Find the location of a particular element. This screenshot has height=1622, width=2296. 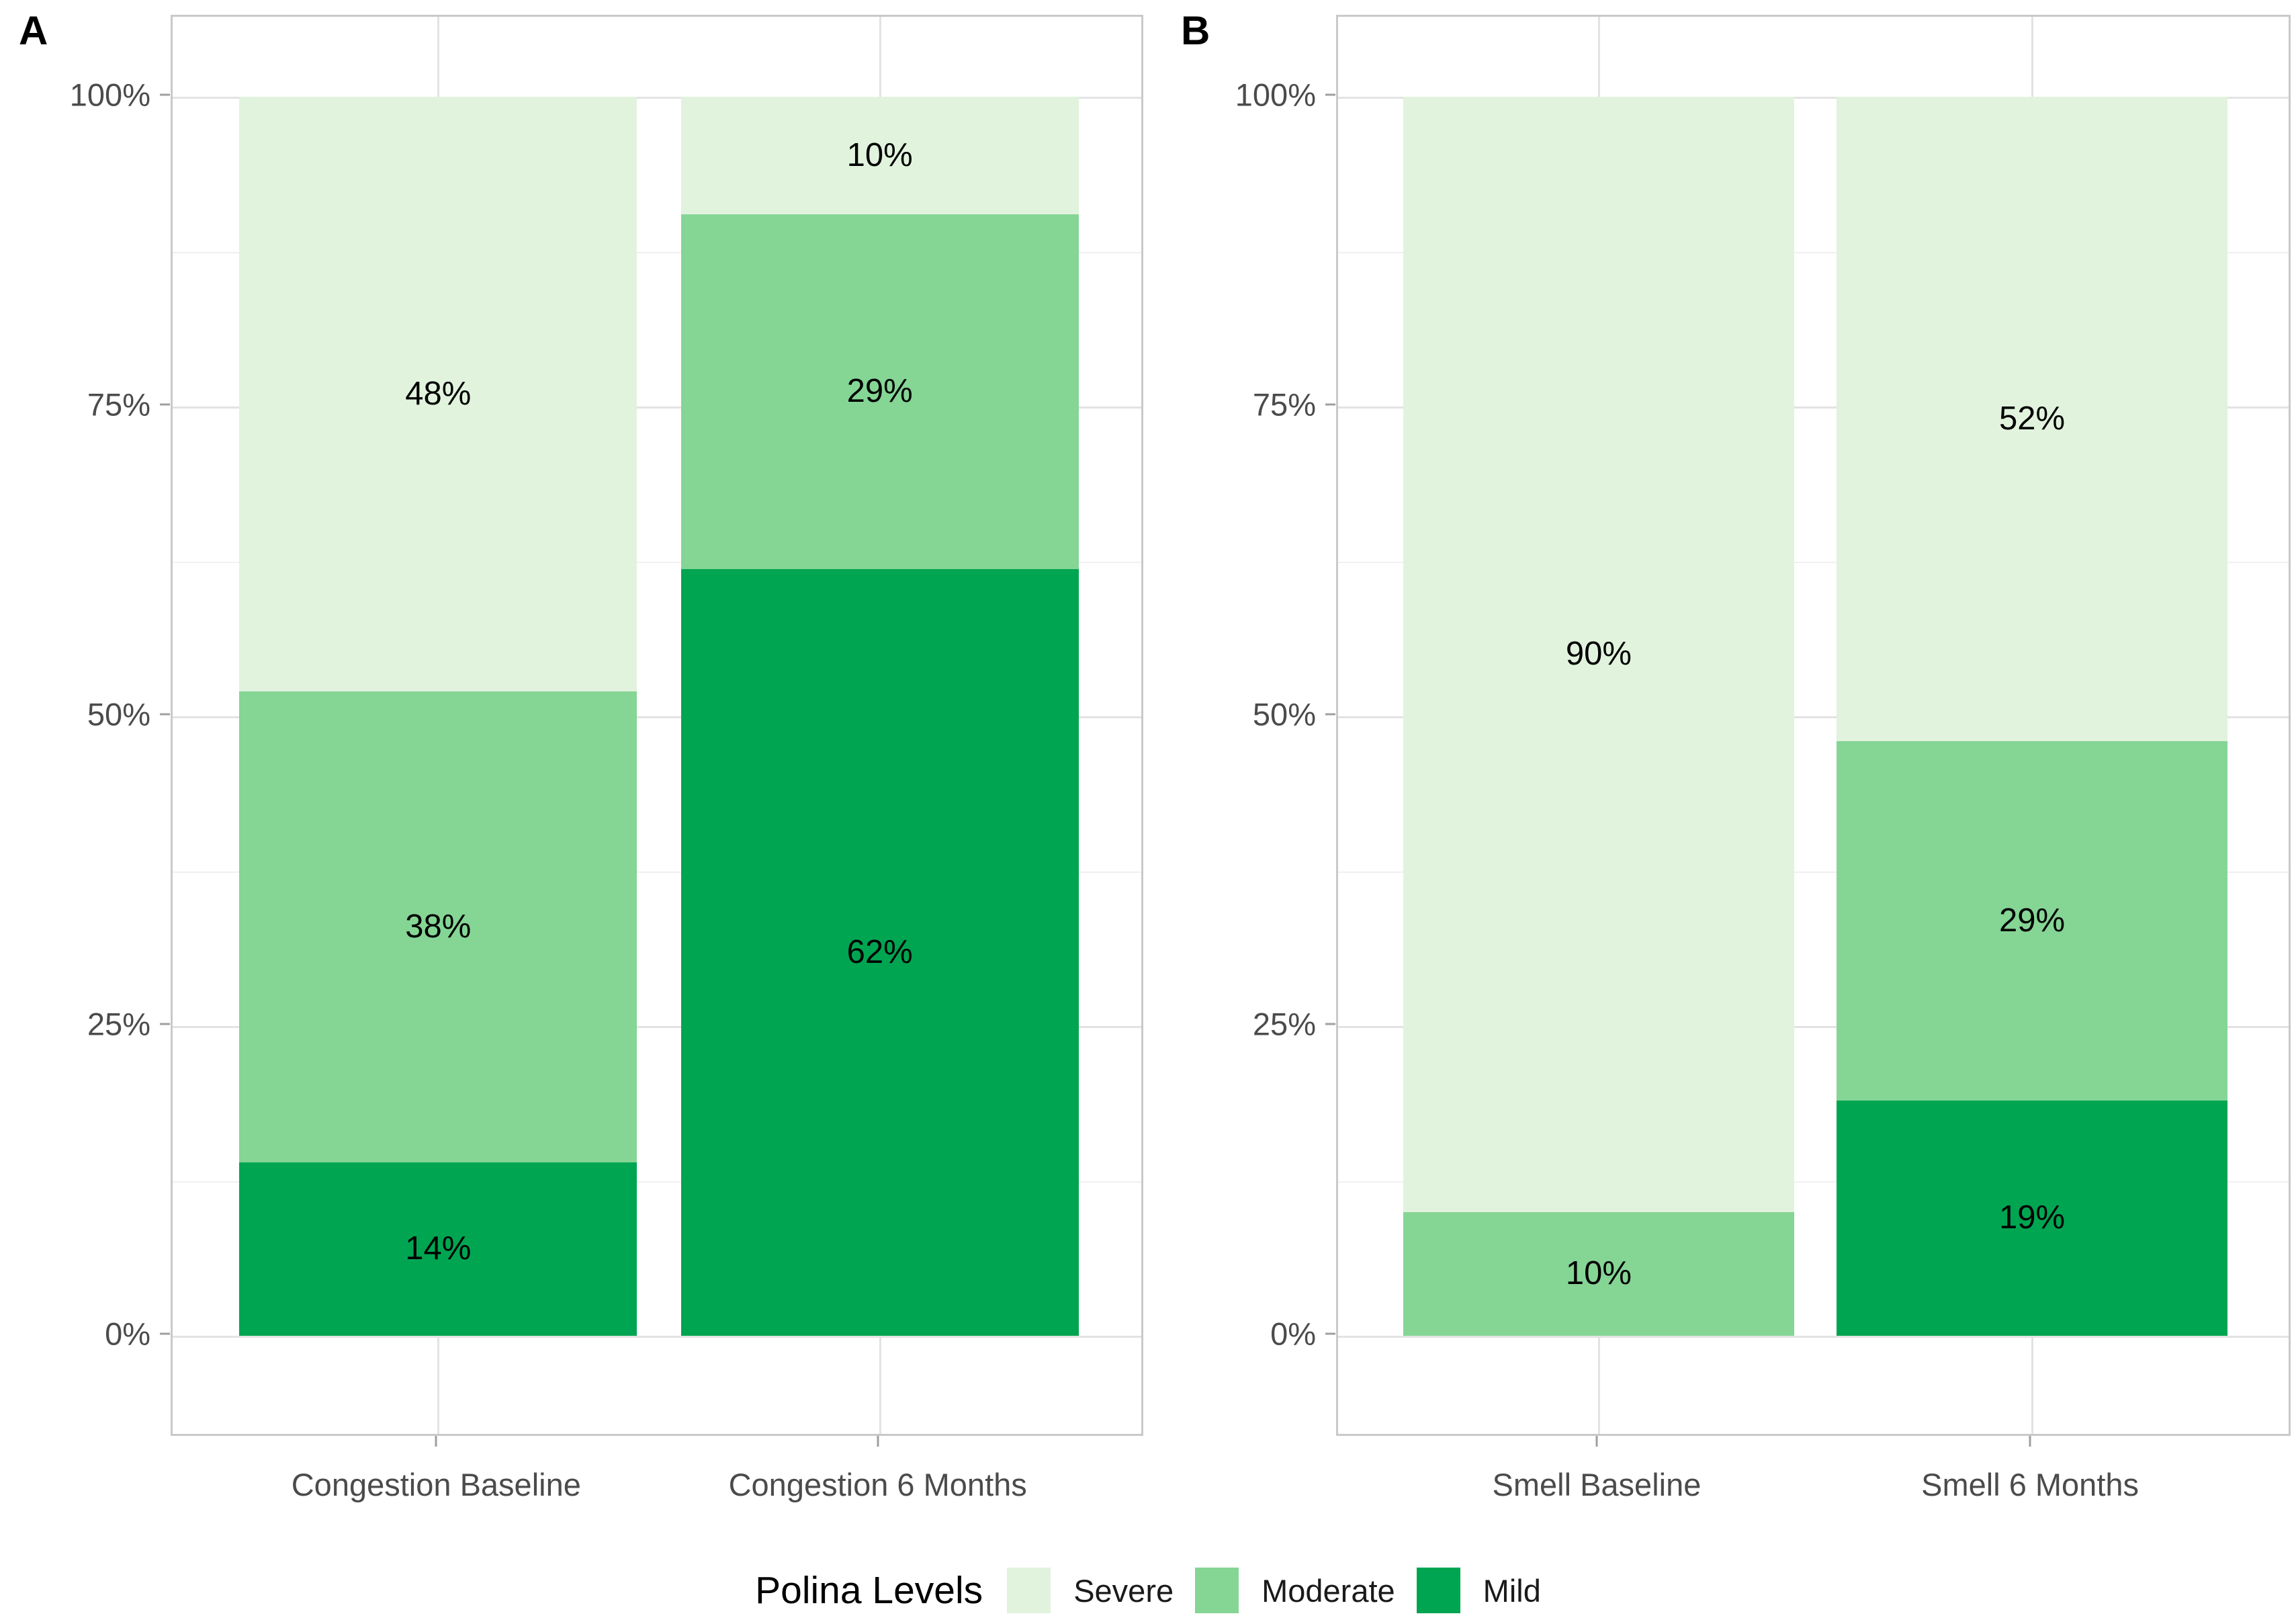

bar-segment-mild: 62% is located at coordinates (879, 952).